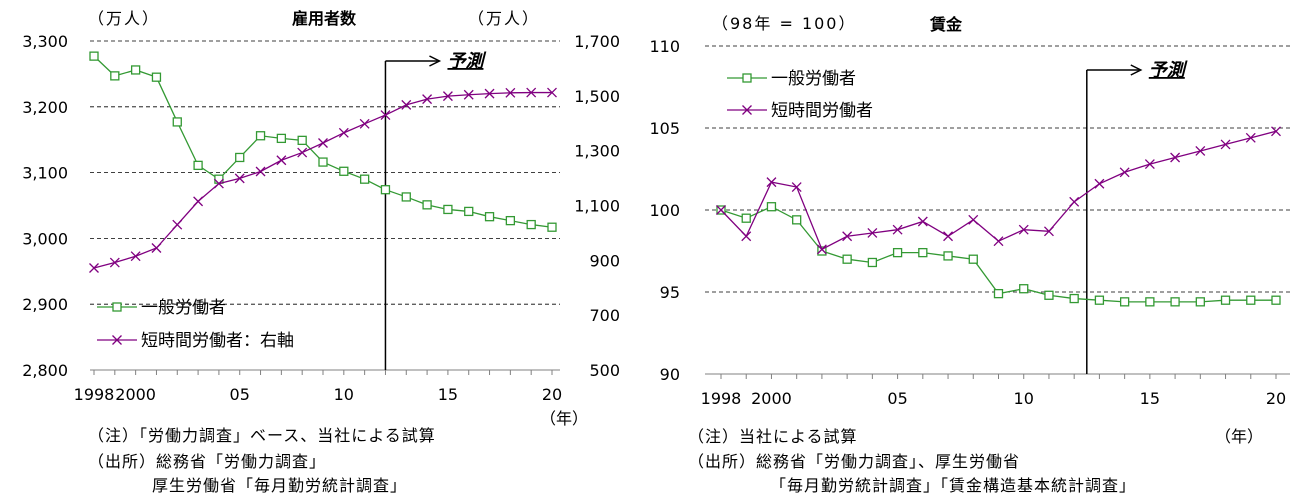 The height and width of the screenshot is (500, 1300). I want to click on source-2: （出所）総務省「労働力調査」、厚生労働省, so click(854, 461).